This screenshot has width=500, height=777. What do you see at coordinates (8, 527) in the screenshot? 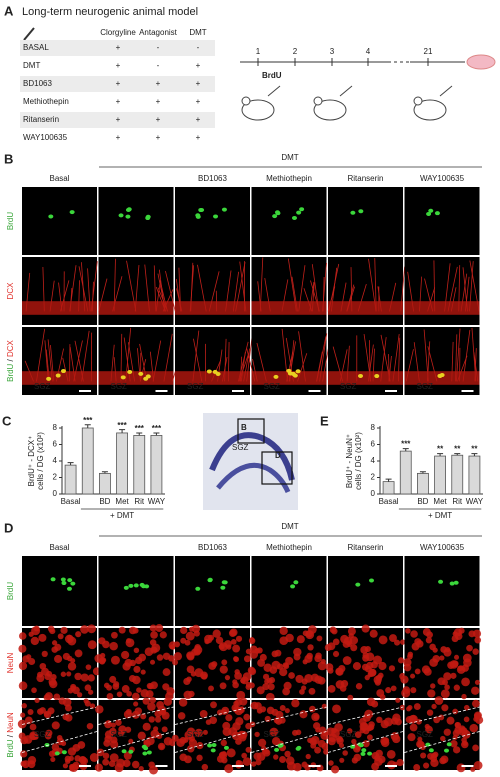
I see `panel-letter: D` at bounding box center [8, 527].